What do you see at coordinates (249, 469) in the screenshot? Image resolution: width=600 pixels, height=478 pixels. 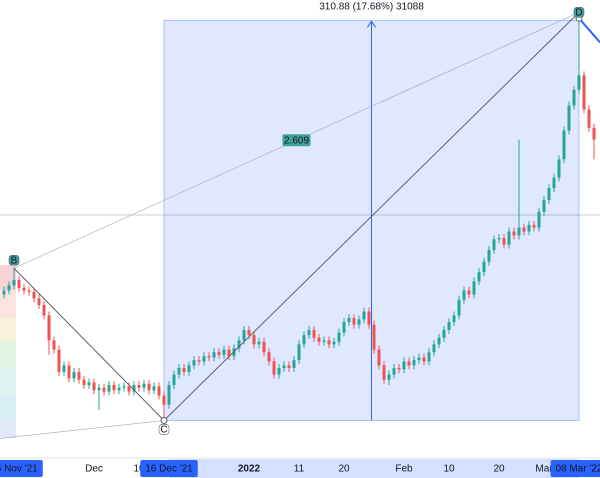 I see `x-tick-label: 2022` at bounding box center [249, 469].